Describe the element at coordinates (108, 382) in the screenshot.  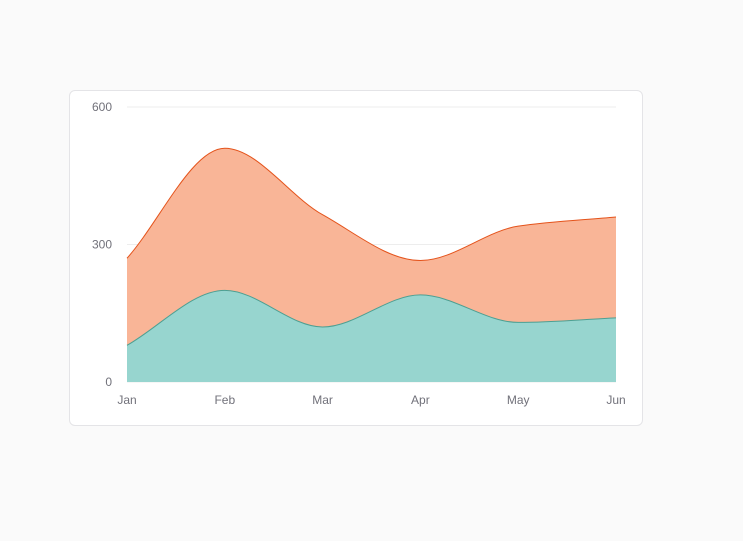
I see `y-tick-label: 0` at that location.